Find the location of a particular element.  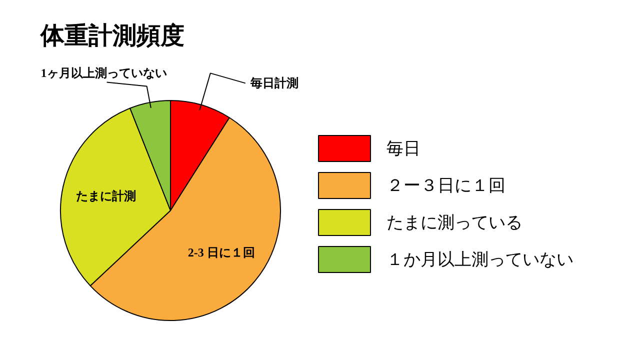

text: 毎日計測 is located at coordinates (274, 83).